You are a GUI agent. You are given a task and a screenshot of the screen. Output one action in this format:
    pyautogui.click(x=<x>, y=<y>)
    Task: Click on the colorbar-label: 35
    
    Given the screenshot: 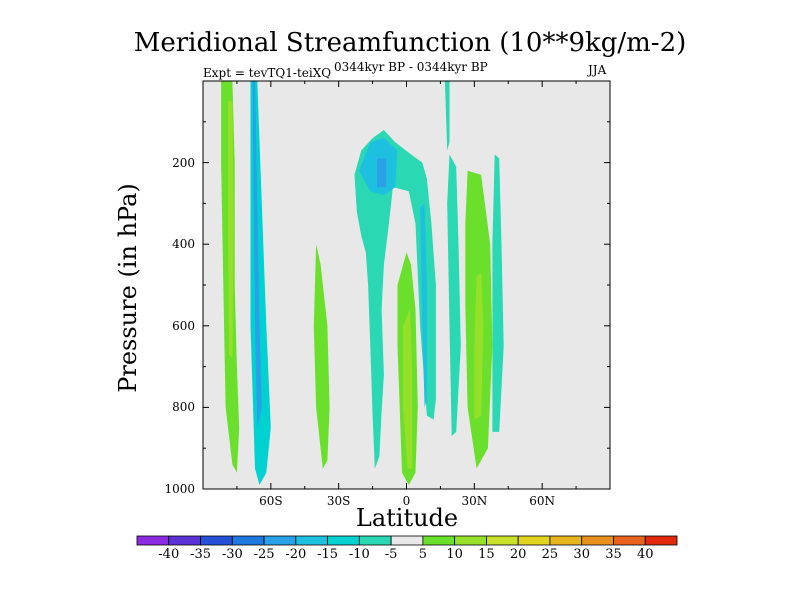 What is the action you would take?
    pyautogui.click(x=613, y=554)
    